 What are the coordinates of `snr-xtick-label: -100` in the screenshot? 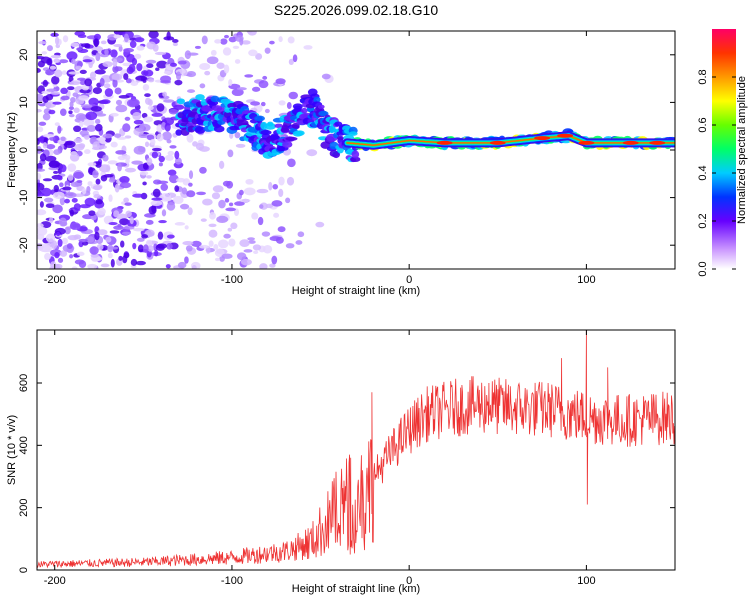 It's located at (232, 581).